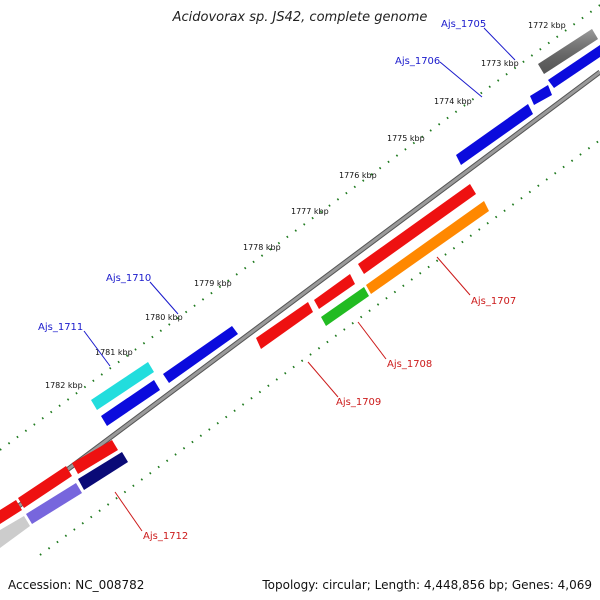 The image size is (600, 600). What do you see at coordinates (453, 101) in the screenshot?
I see `tick-label: 1774 kbp` at bounding box center [453, 101].